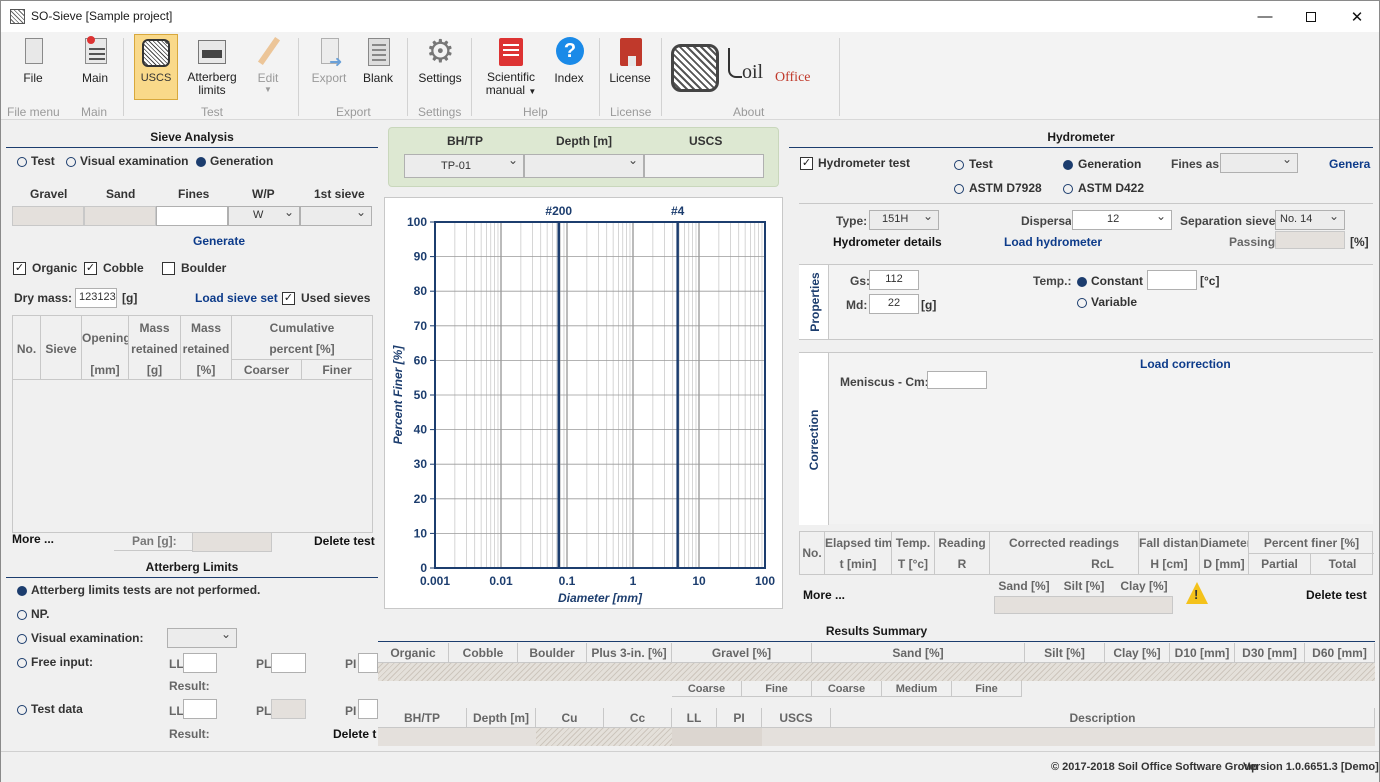 Image resolution: width=1380 pixels, height=782 pixels. I want to click on group-export: Export, so click(353, 112).